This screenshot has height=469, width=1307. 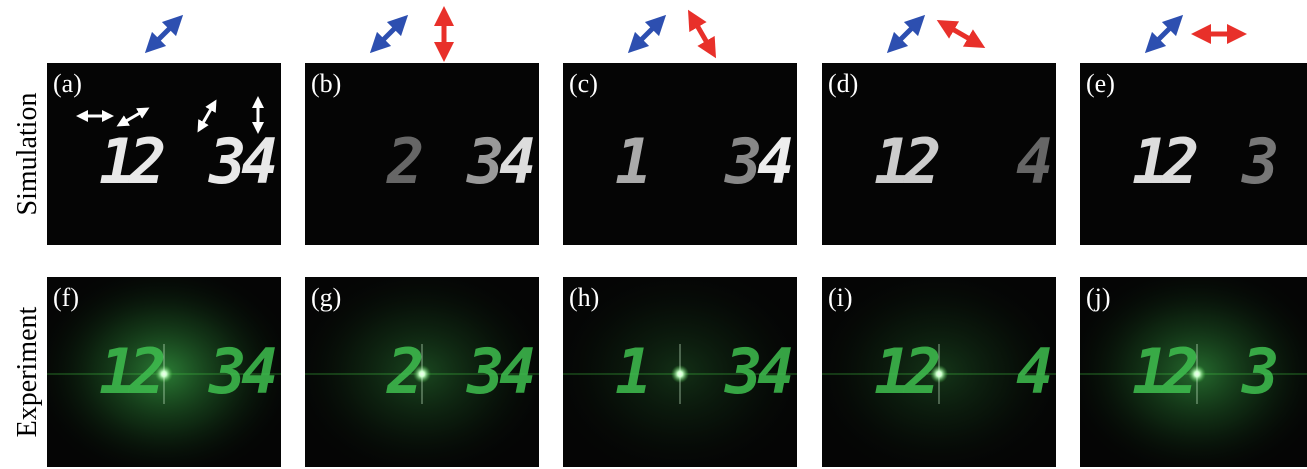 What do you see at coordinates (583, 83) in the screenshot?
I see `panel-label: (c)` at bounding box center [583, 83].